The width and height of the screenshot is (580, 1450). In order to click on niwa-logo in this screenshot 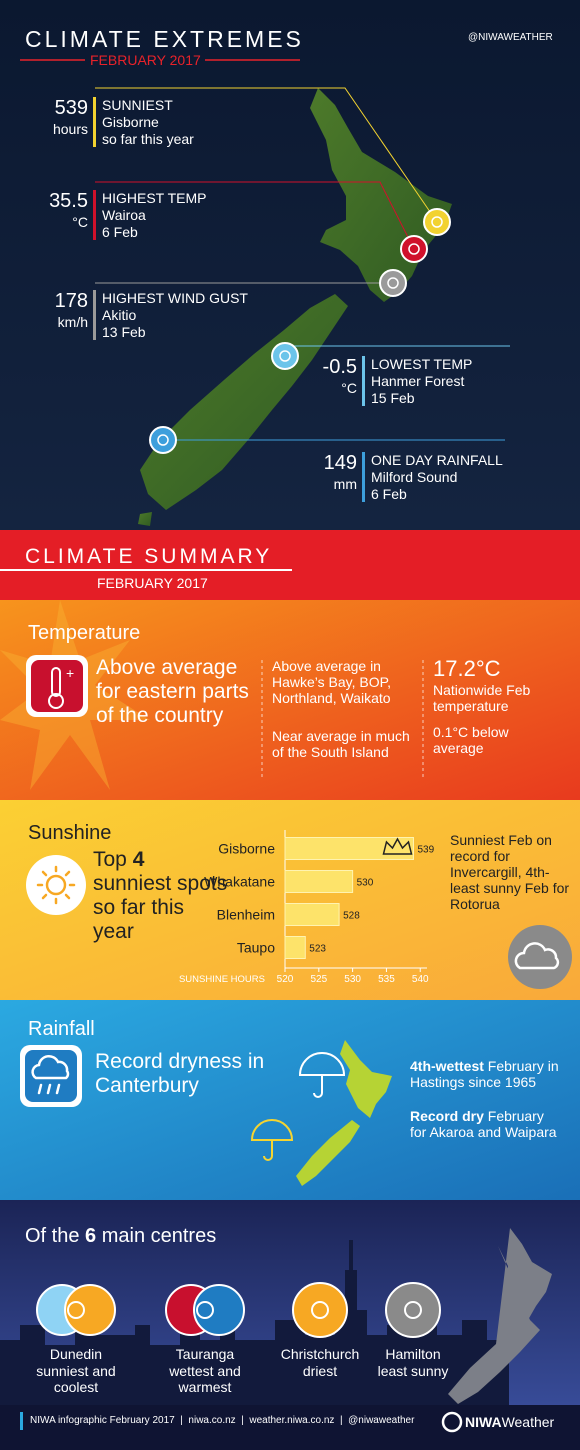, I will do `click(452, 1422)`.